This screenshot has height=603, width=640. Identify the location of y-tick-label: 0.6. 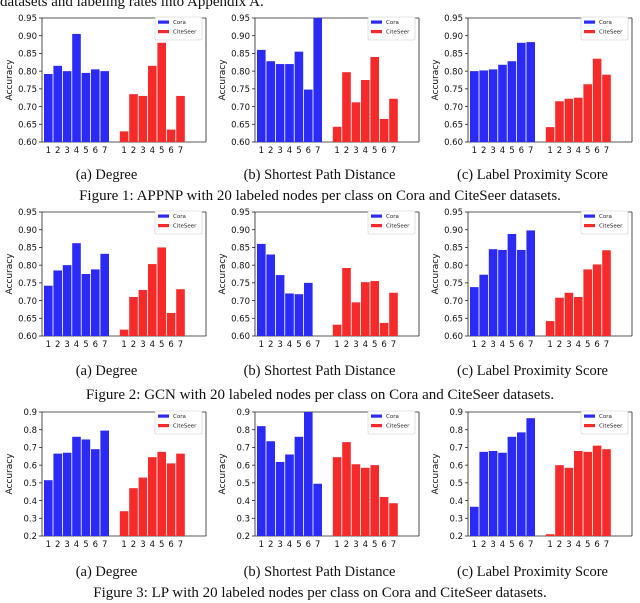
(30, 466).